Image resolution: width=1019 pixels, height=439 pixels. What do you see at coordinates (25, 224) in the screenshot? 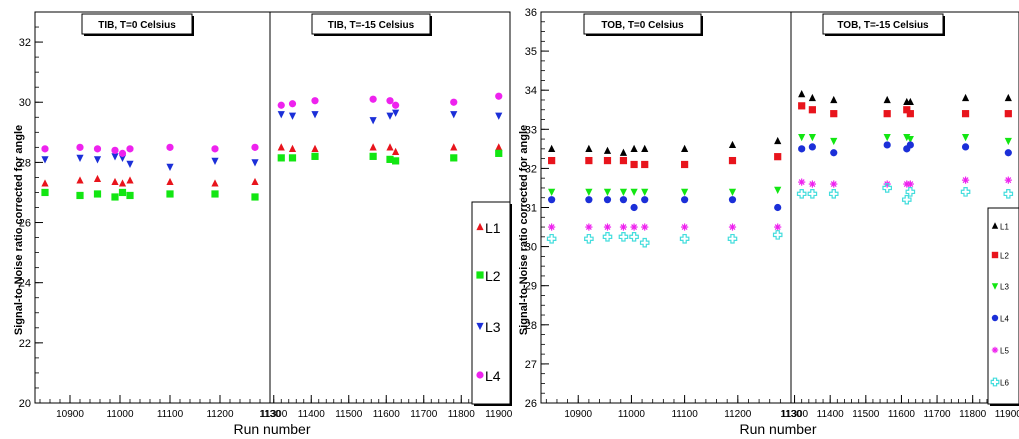
I see `tib-y-tick-label: 26` at bounding box center [25, 224].